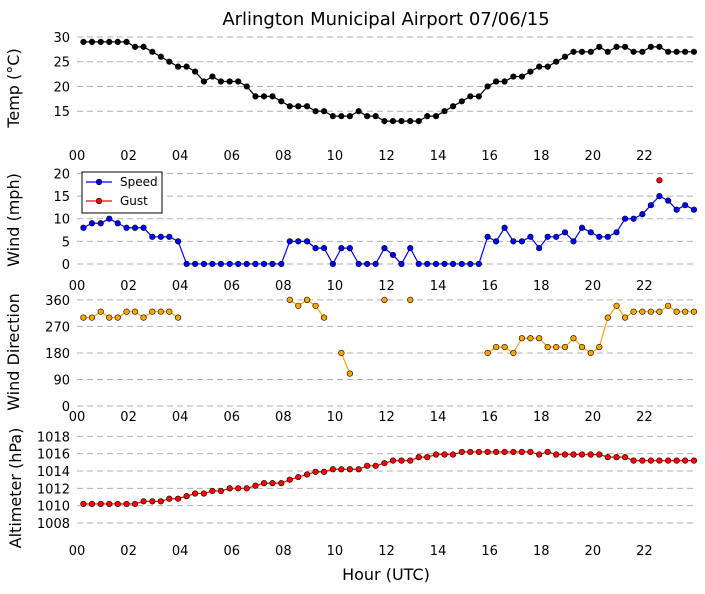  Describe the element at coordinates (61, 381) in the screenshot. I see `y-tick-label: 90` at that location.